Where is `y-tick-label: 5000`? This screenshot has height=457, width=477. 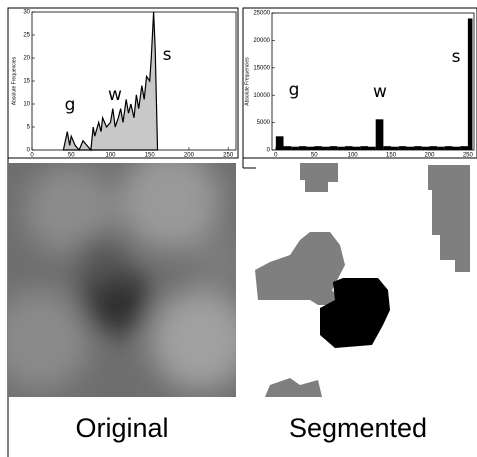
y-tick-label: 5000 is located at coordinates (264, 123).